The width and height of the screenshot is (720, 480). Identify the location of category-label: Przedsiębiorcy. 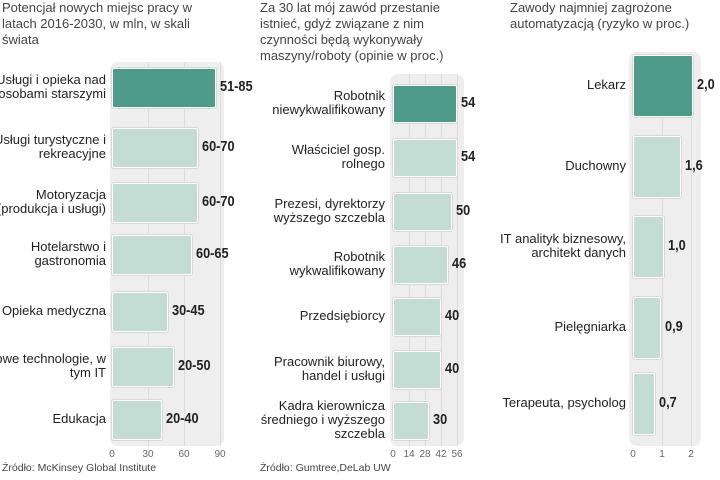
(320, 316).